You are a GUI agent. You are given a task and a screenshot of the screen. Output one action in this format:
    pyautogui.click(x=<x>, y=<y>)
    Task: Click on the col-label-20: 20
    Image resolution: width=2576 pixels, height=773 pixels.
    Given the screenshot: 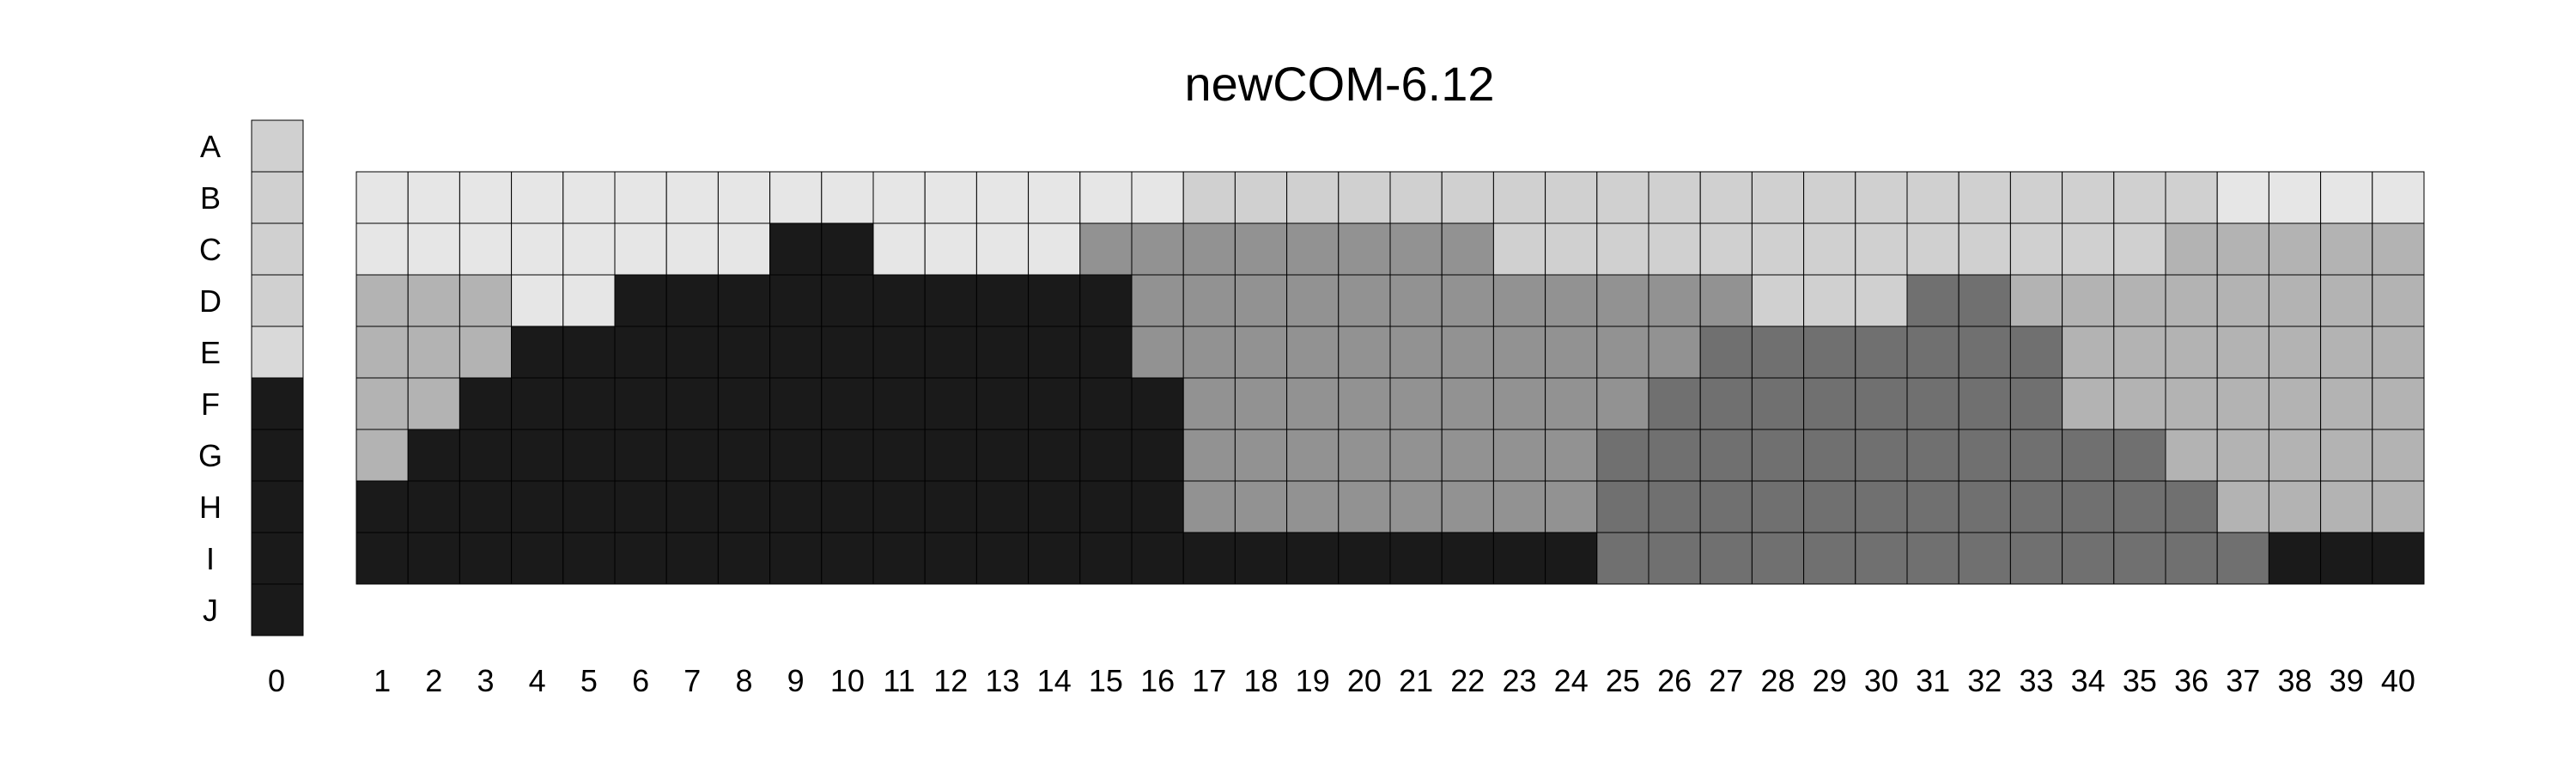 What is the action you would take?
    pyautogui.click(x=1364, y=680)
    